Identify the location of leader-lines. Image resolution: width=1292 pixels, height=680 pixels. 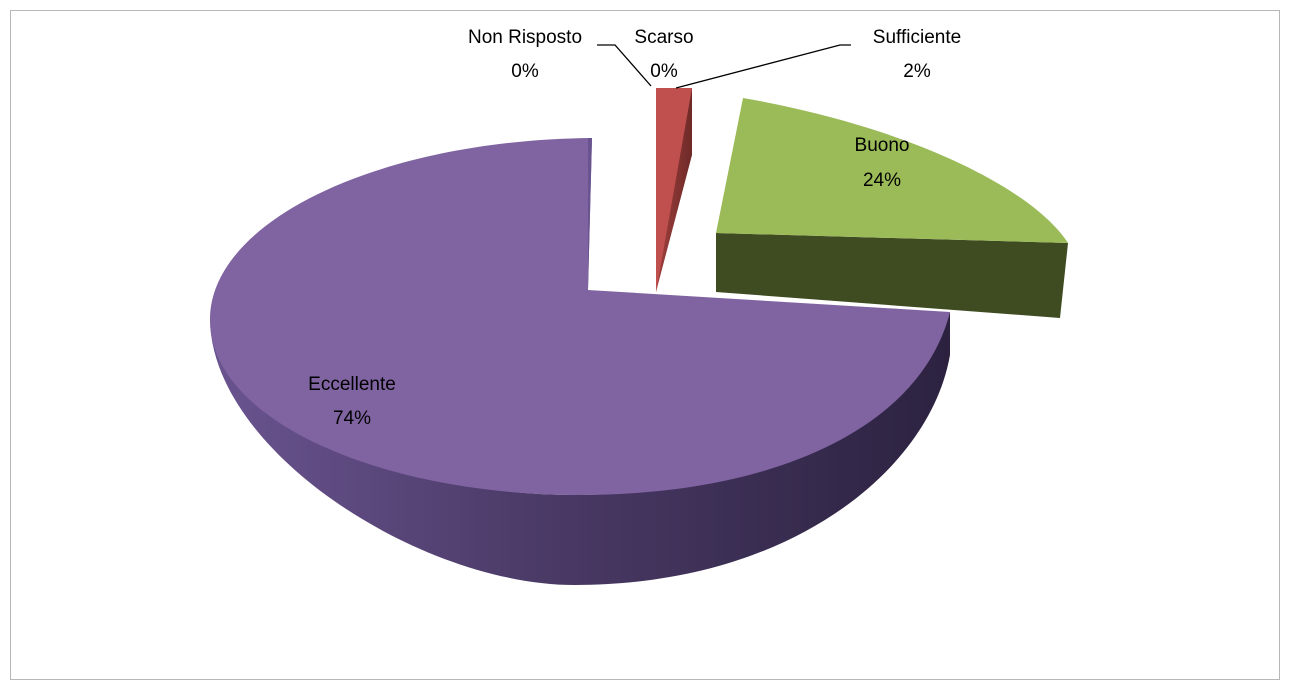
(724, 66).